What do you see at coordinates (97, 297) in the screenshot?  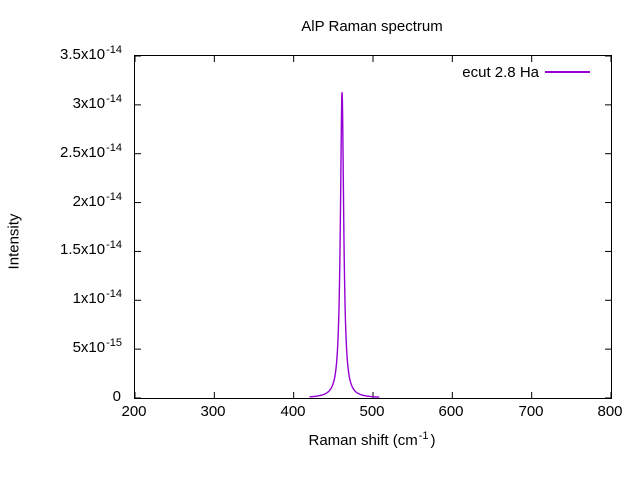 I see `y-tick-label: 1x10⁻¹⁴` at bounding box center [97, 297].